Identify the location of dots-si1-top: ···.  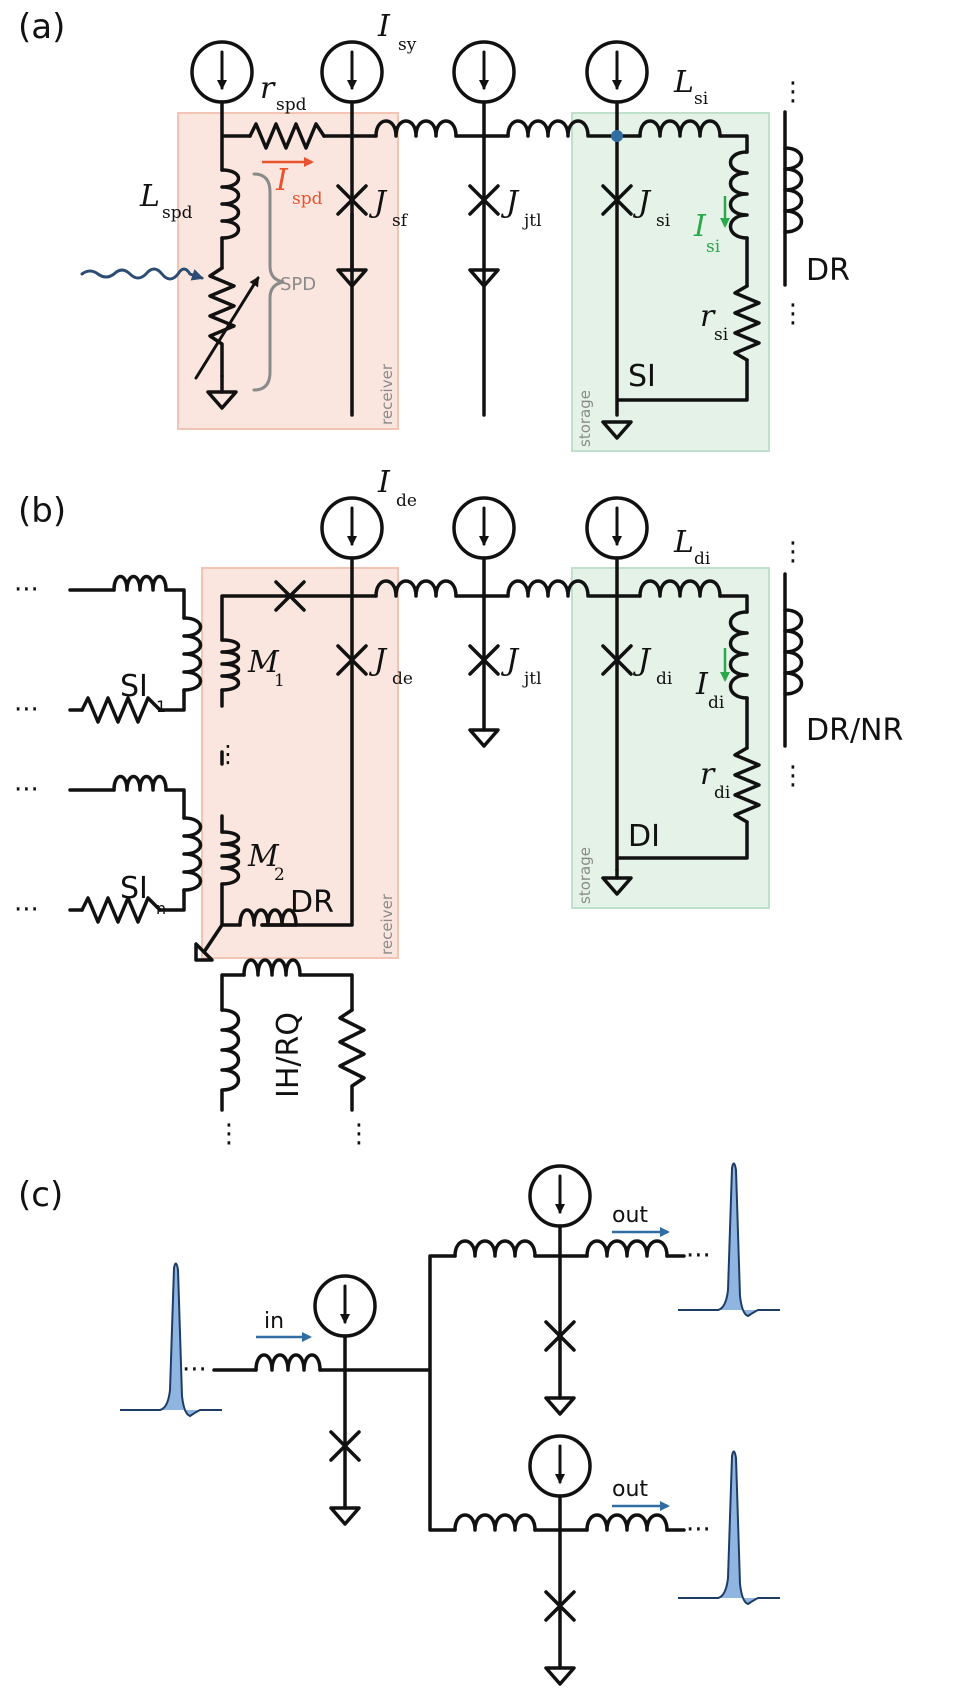
(26, 590).